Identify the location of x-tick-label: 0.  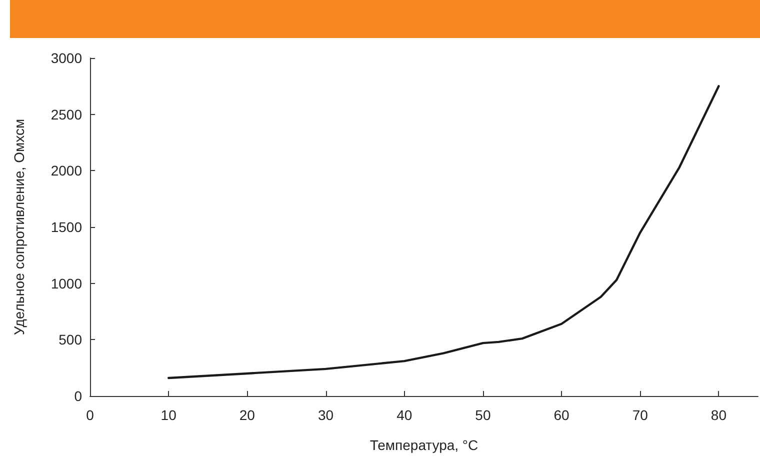
(90, 415).